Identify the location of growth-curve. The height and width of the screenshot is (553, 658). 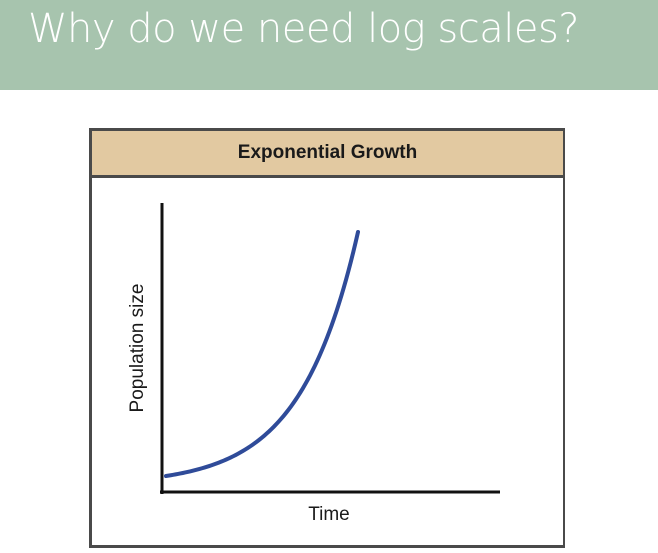
(262, 354).